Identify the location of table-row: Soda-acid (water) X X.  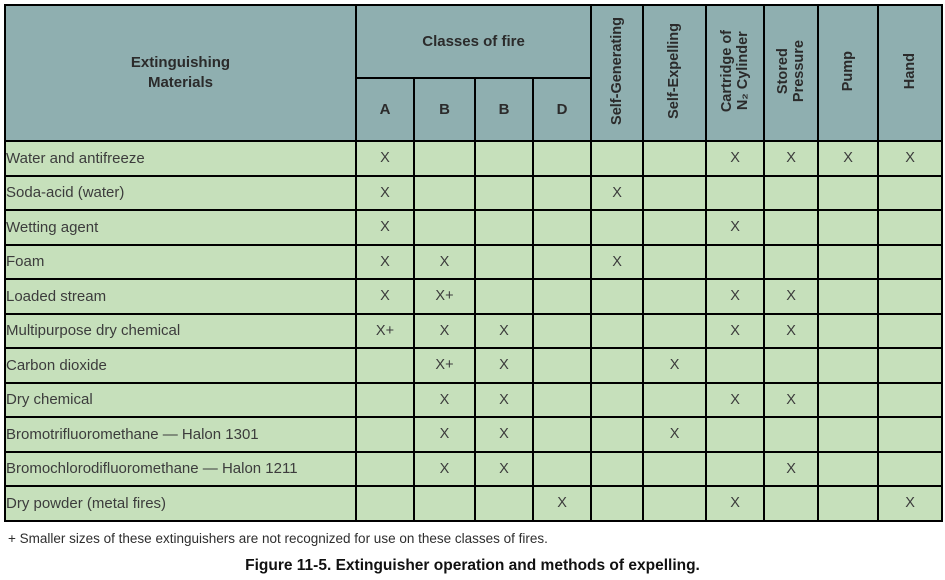
(474, 192).